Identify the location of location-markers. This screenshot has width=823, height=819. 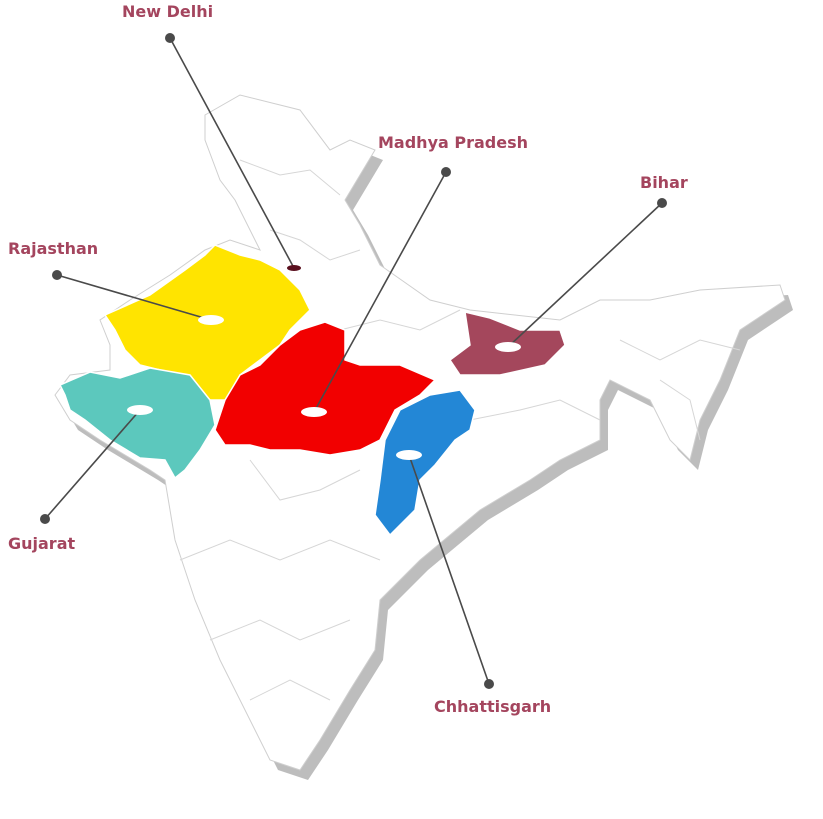
(324, 362).